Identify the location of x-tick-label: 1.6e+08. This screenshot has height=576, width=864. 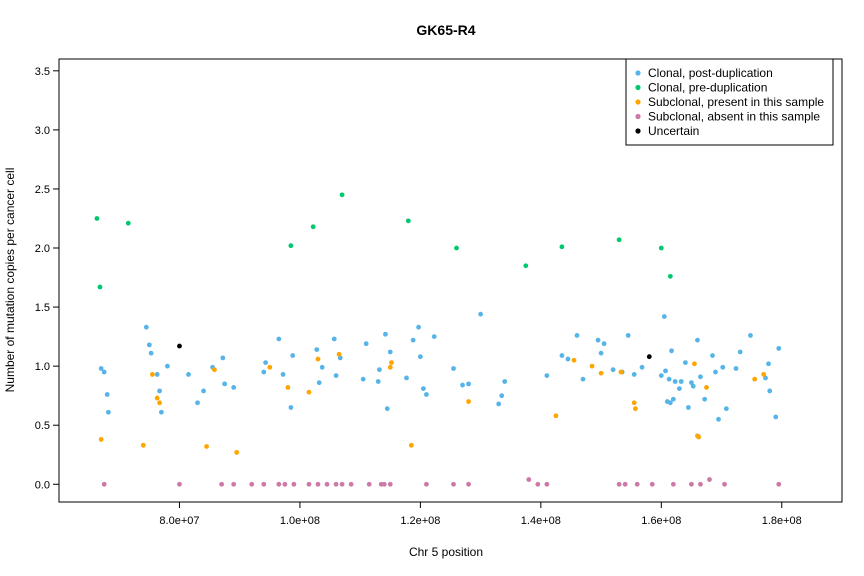
(661, 521).